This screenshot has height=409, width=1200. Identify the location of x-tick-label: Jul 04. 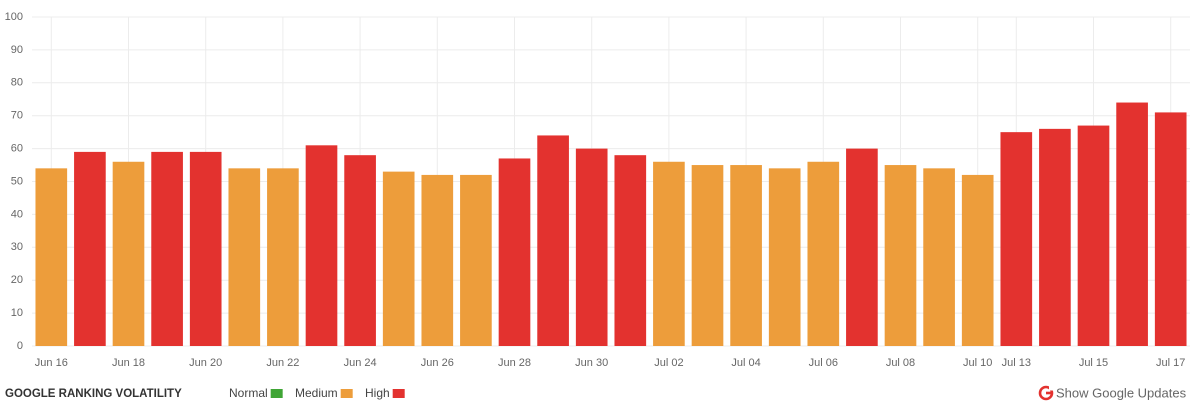
(745, 363).